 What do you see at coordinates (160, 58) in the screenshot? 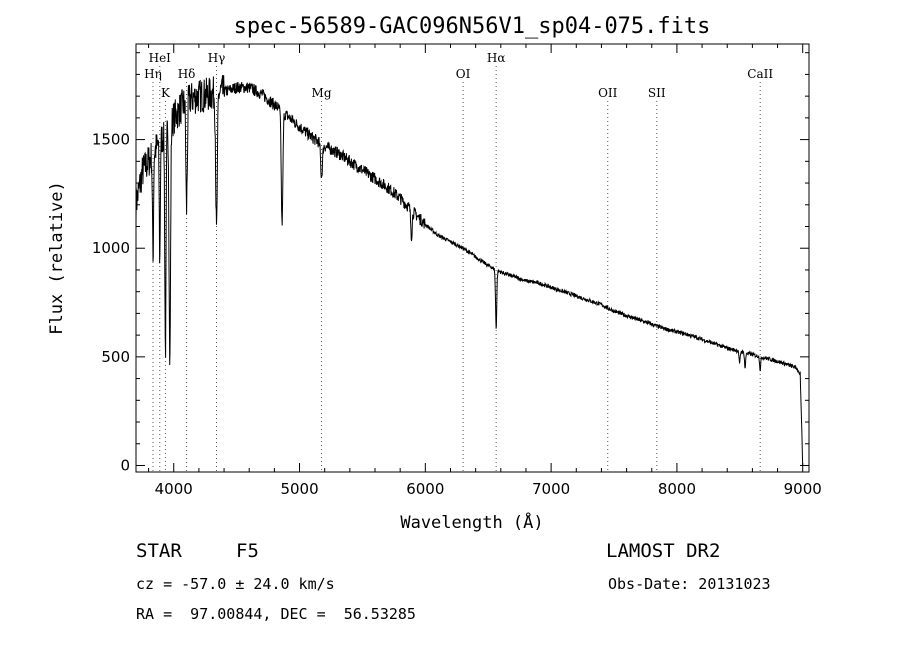
I see `line-marker-label: HeI` at bounding box center [160, 58].